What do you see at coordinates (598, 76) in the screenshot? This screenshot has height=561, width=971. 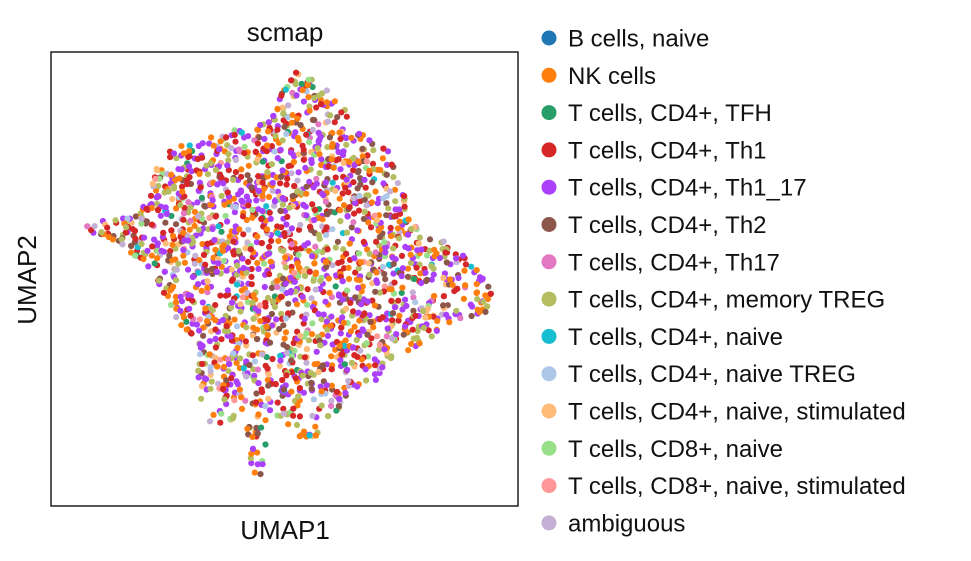 I see `legend-item: NK cells` at bounding box center [598, 76].